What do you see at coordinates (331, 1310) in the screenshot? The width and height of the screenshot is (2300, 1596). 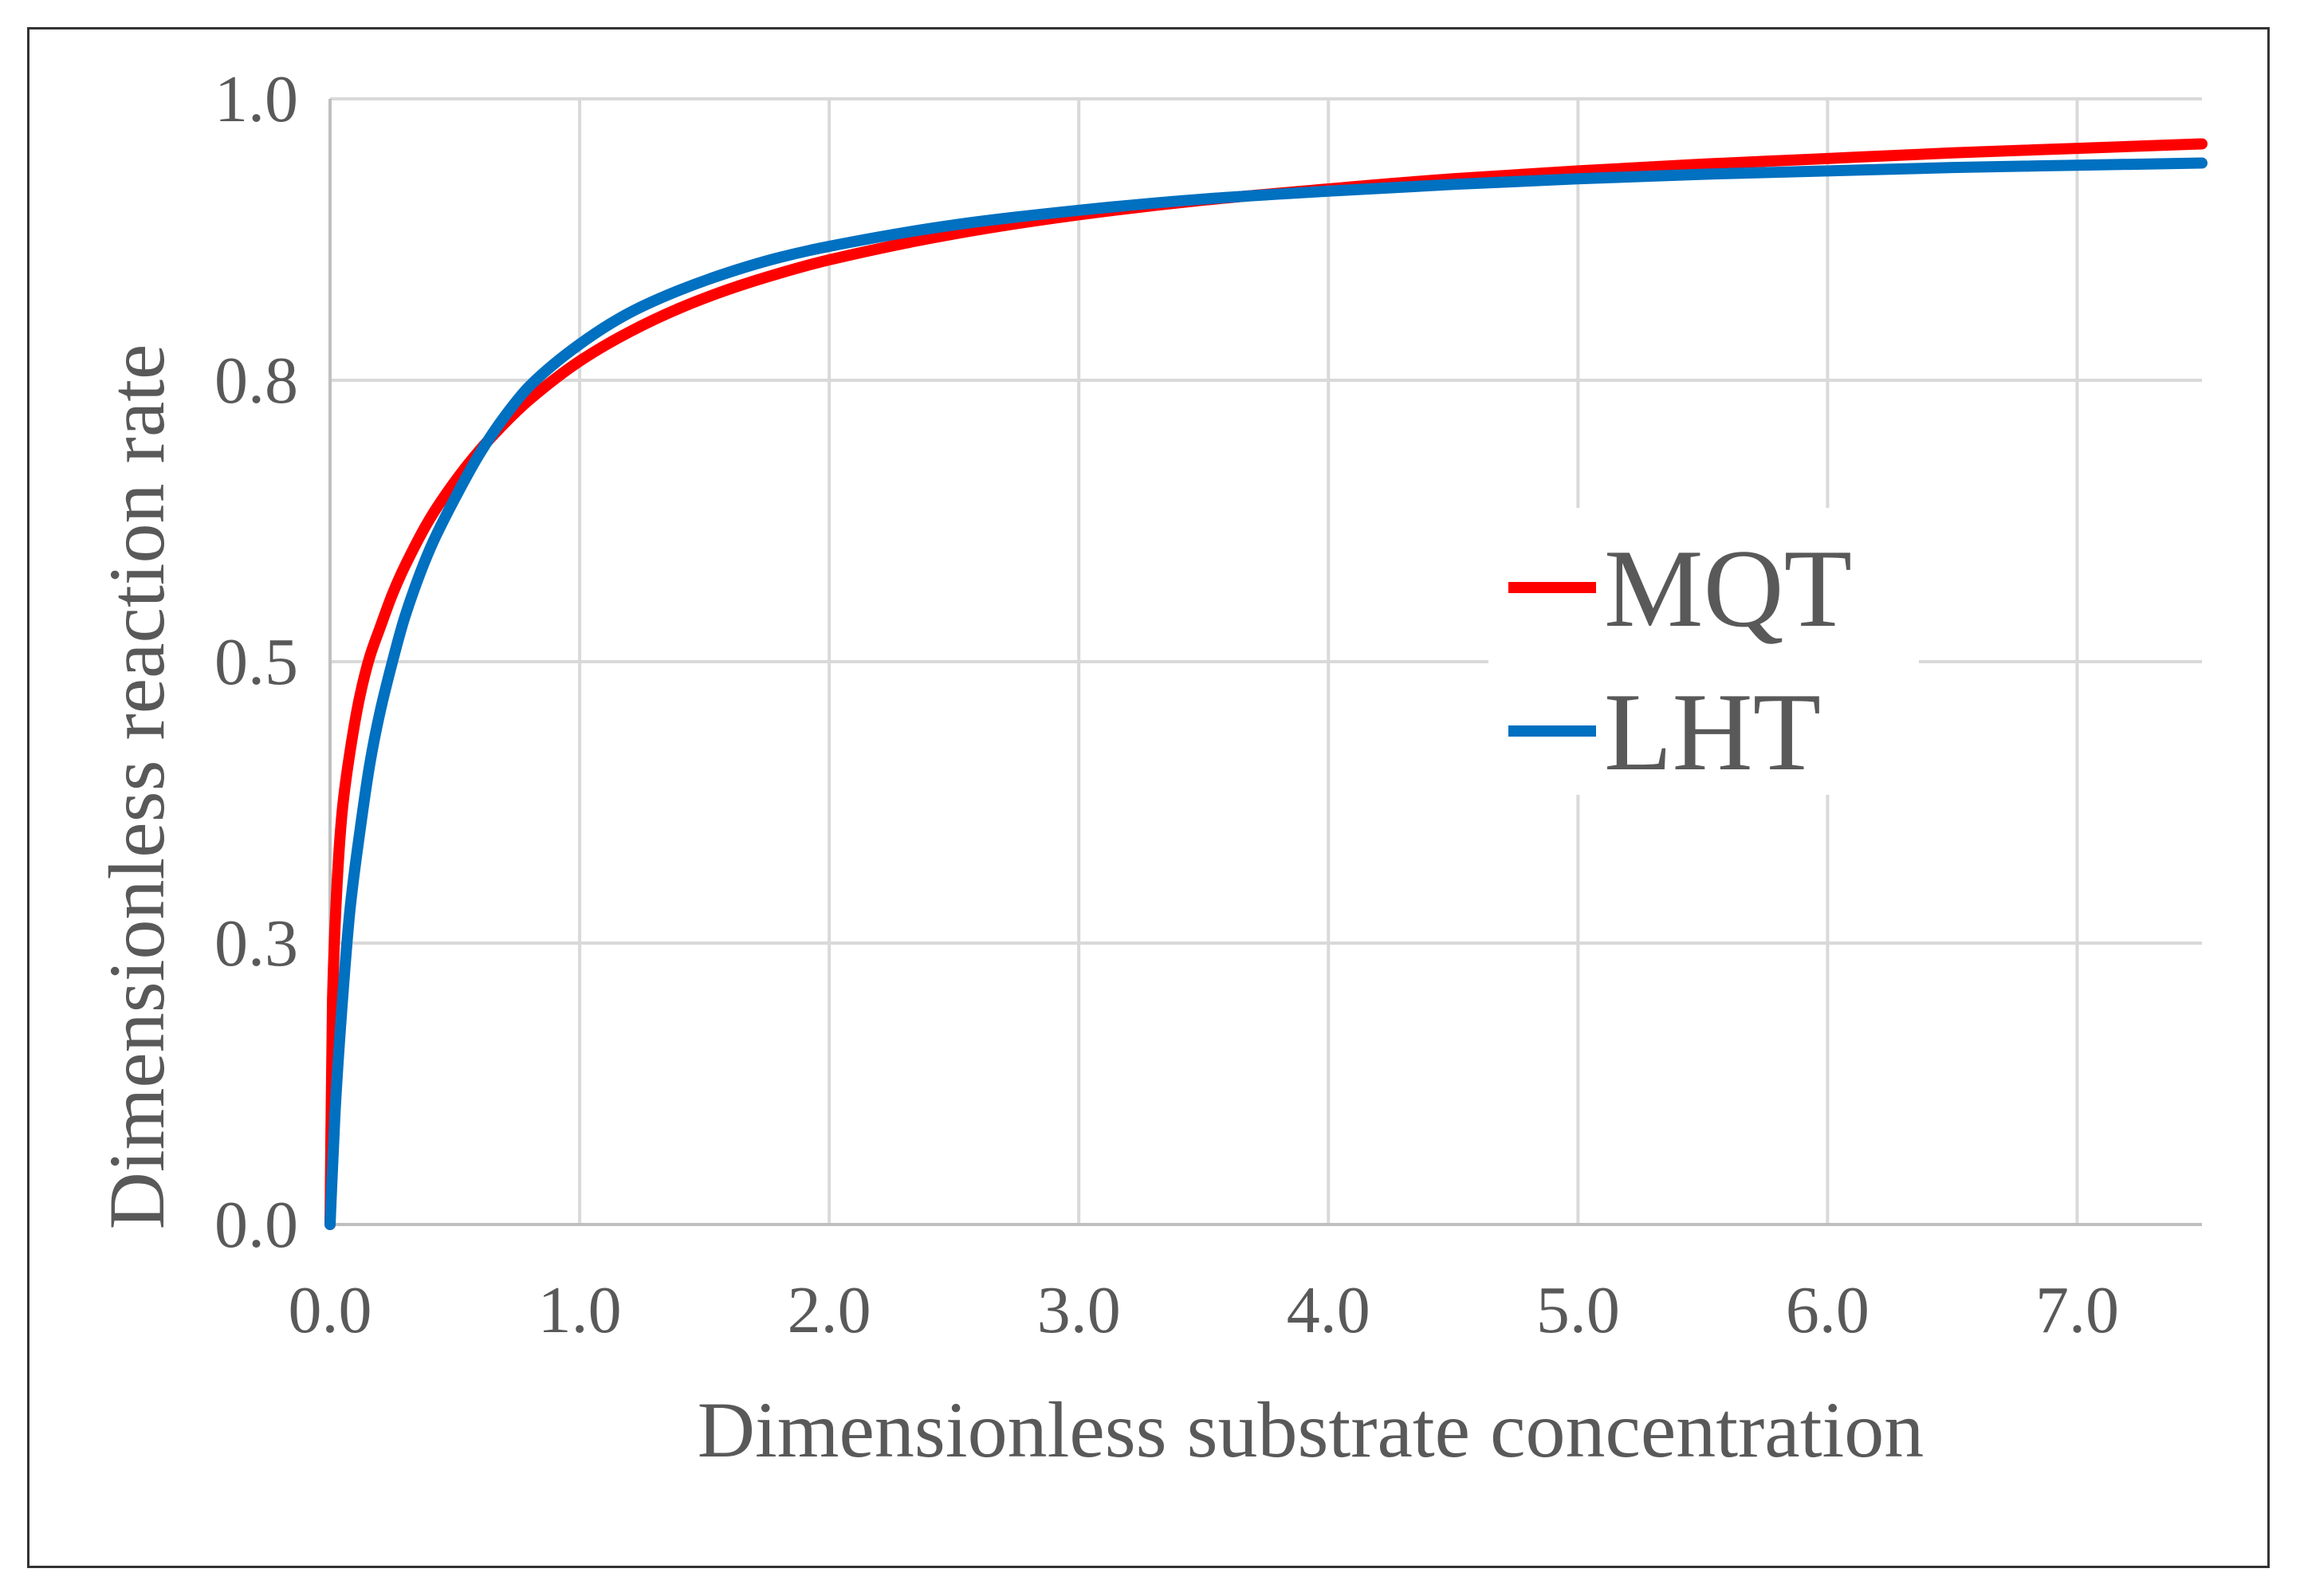 I see `x-tick-label: 0.0` at bounding box center [331, 1310].